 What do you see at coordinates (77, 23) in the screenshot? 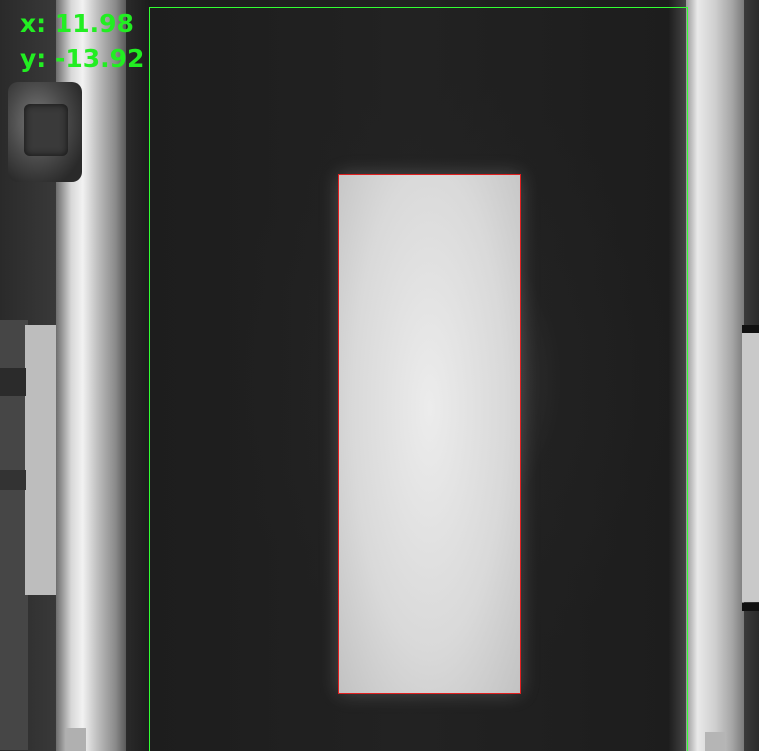
I see `x-coordinate-readout: x: 11.98` at bounding box center [77, 23].